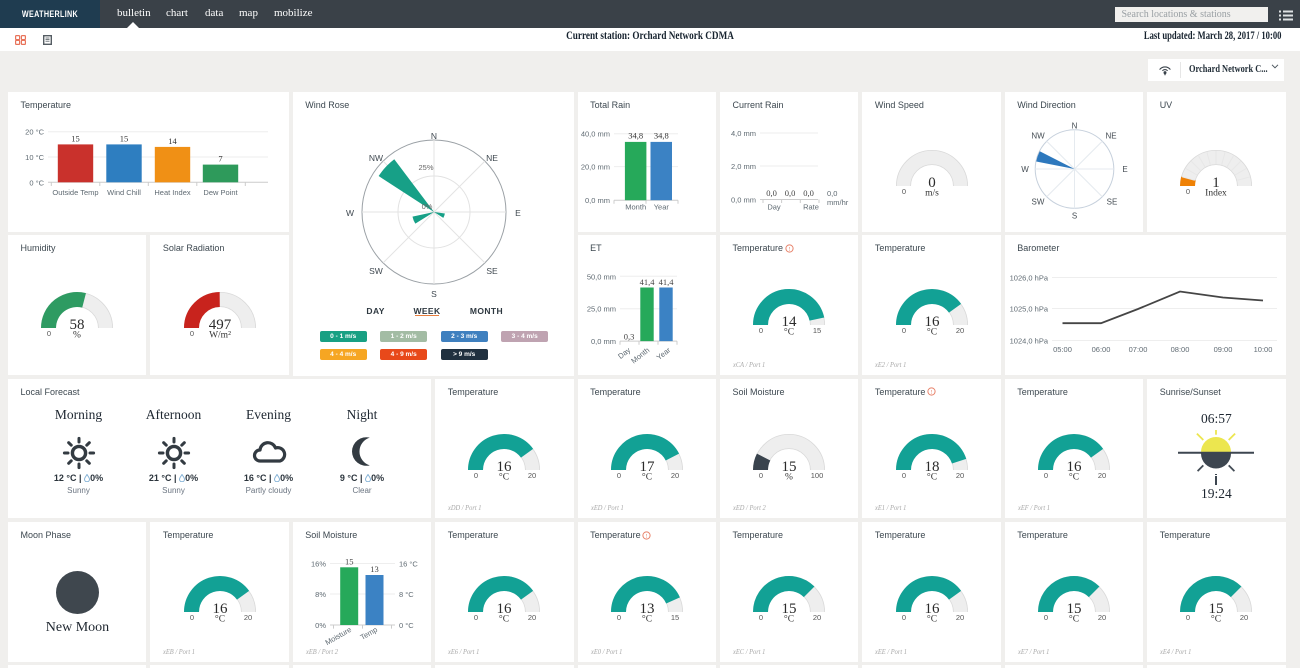 This screenshot has width=1300, height=668. I want to click on svg-text: Dew Point, so click(220, 192).